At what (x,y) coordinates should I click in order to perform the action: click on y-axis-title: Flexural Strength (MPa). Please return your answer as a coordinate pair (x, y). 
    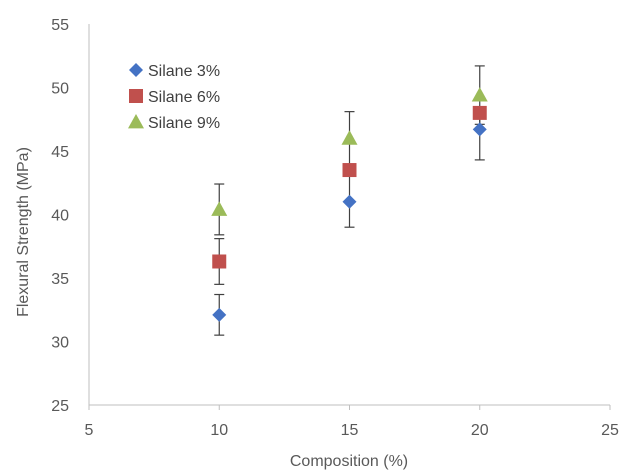
    Looking at the image, I should click on (23, 232).